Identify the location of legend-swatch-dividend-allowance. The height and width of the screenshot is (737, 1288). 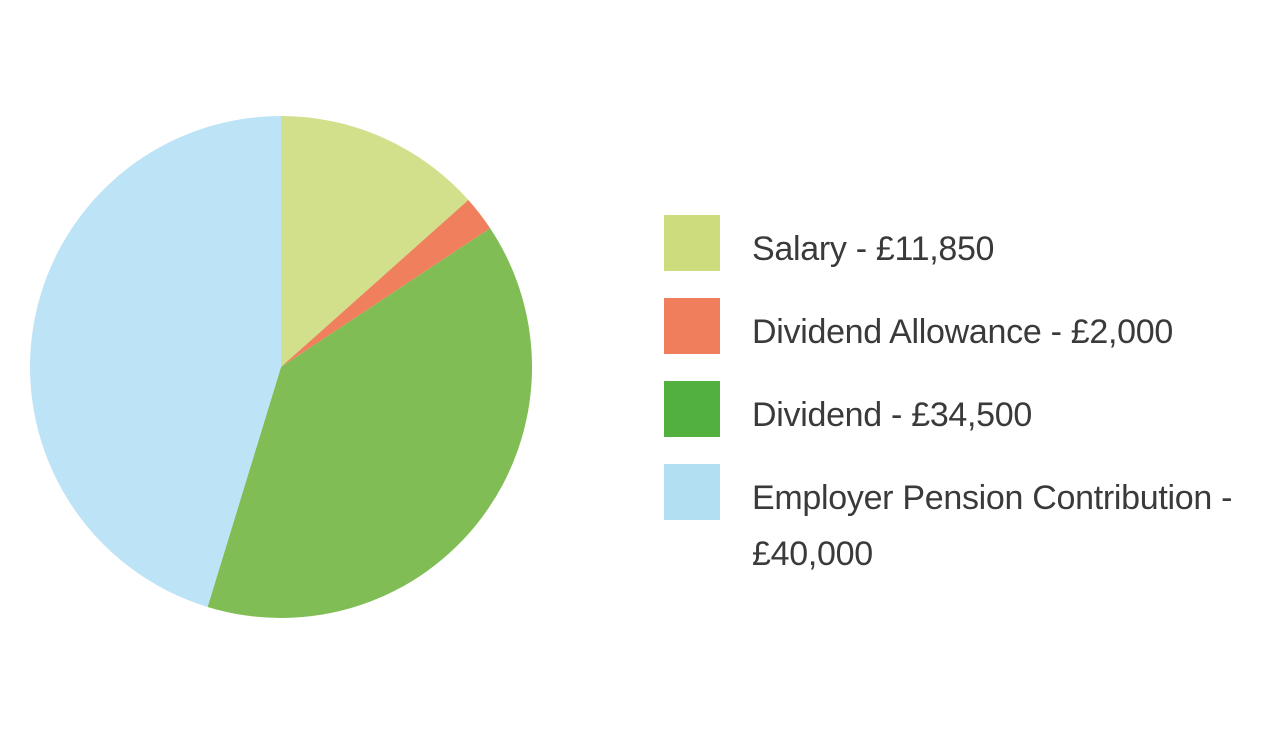
(692, 326).